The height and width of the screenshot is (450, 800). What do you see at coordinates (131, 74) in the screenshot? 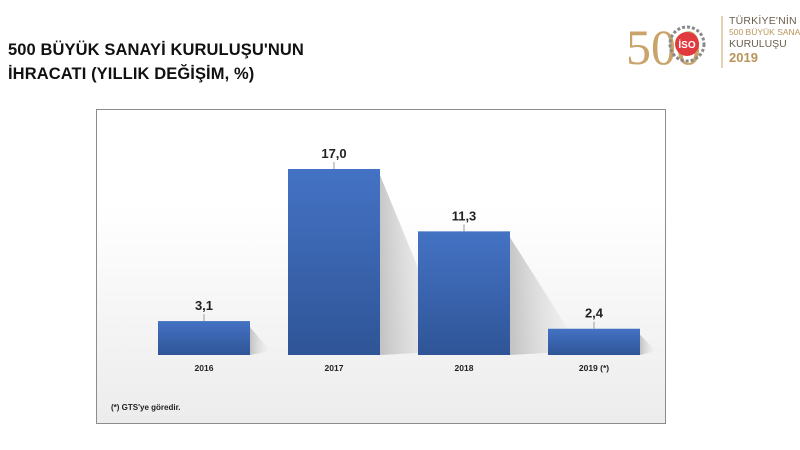
I see `page-title-line-2: İHRACATI (YILLIK DEĞİŞİM, %)` at bounding box center [131, 74].